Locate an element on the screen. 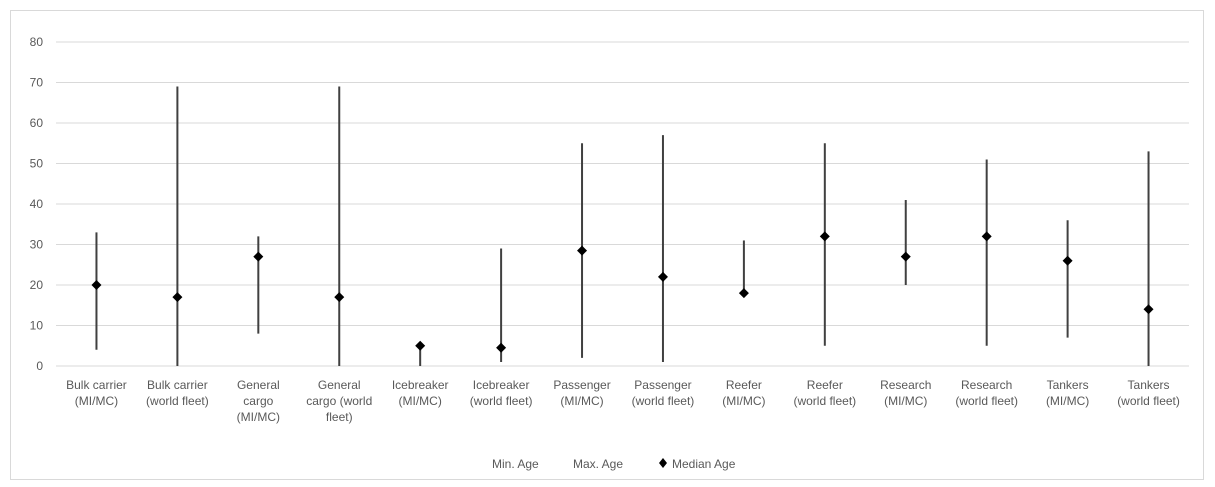  legend-median-age: Median Age is located at coordinates (704, 464).